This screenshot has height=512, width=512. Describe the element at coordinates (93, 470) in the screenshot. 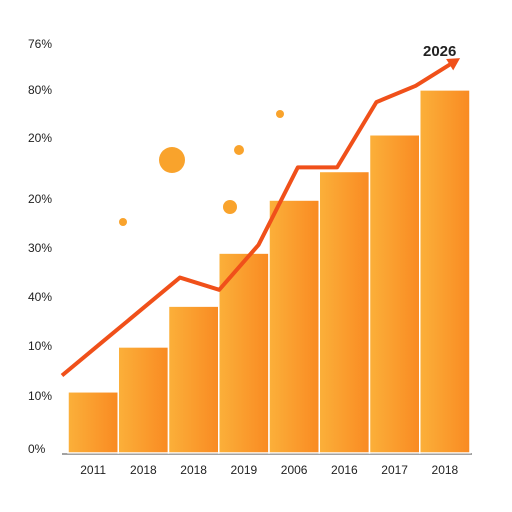

I see `x-tick-label: 2011` at that location.